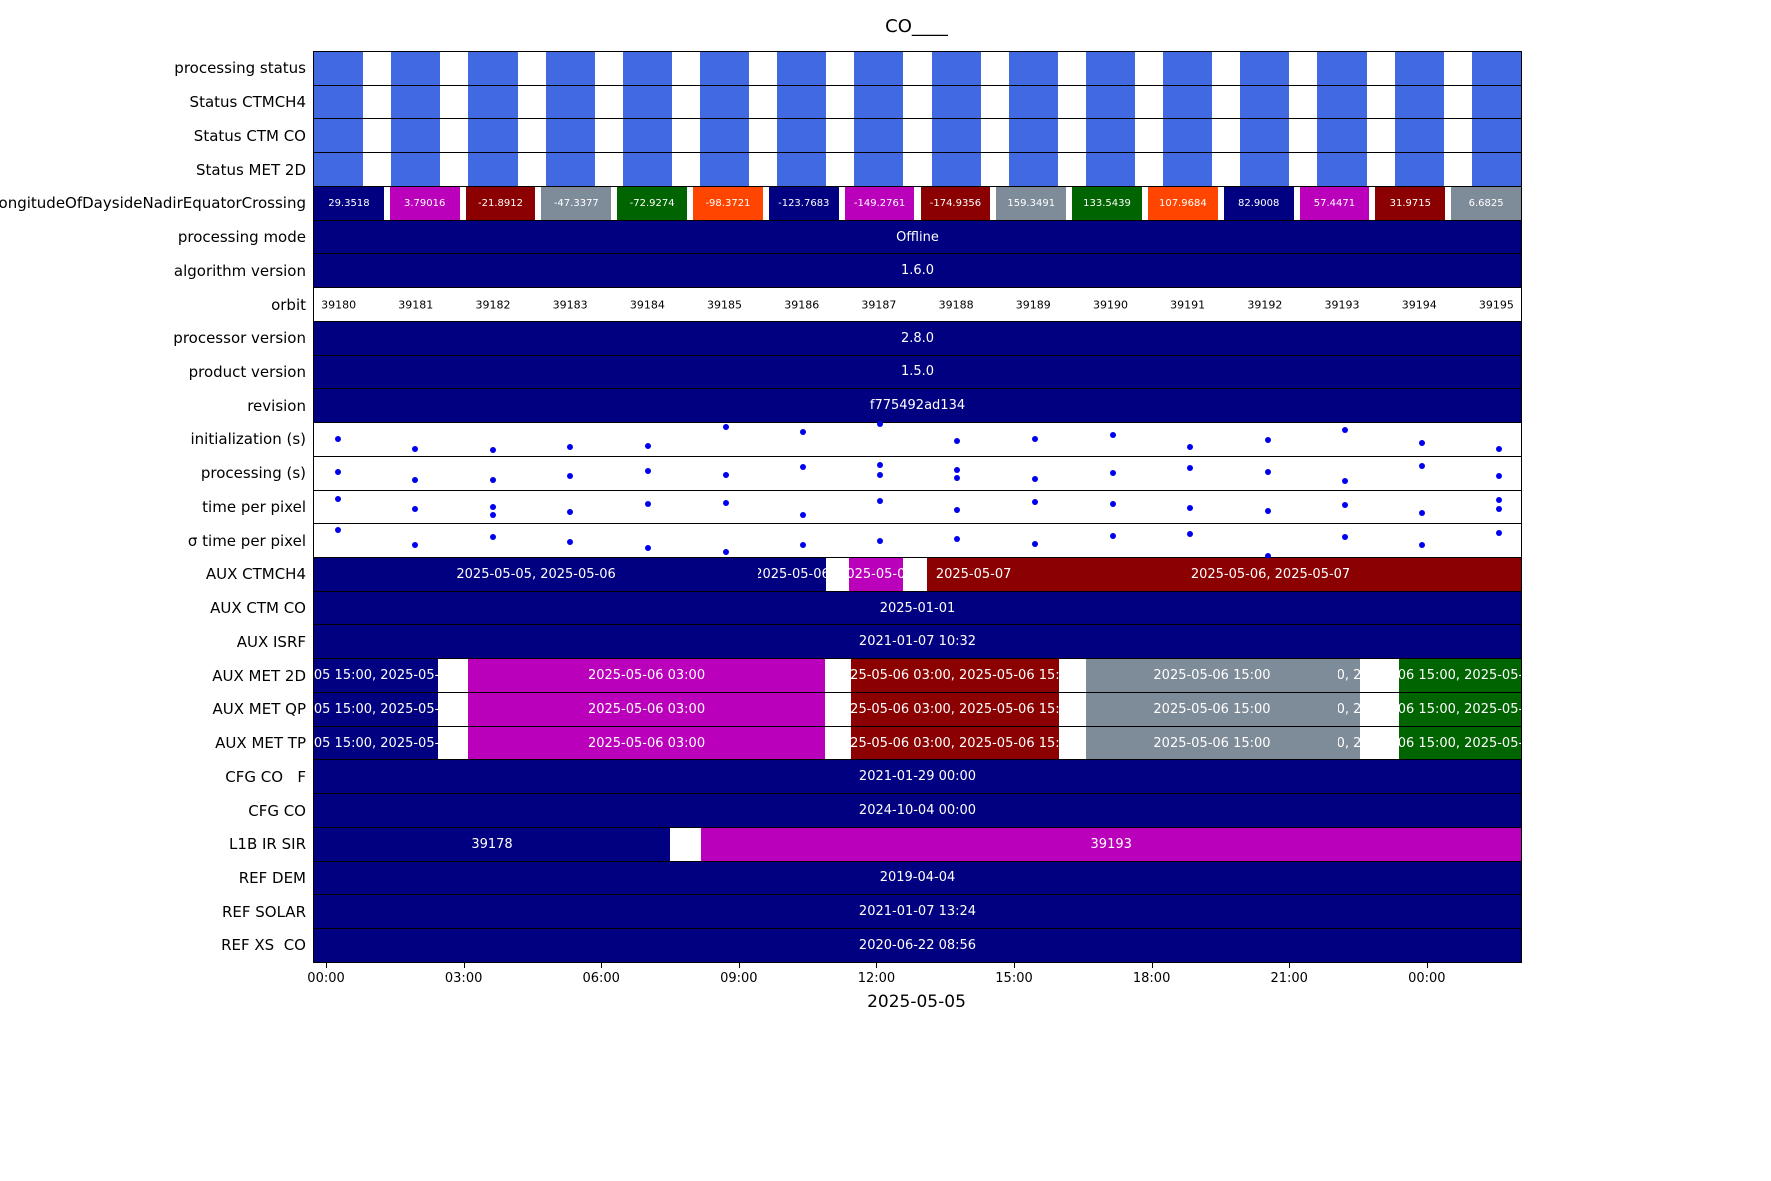  I want to click on bar-ref-dem: 2019-04-04, so click(917, 878).